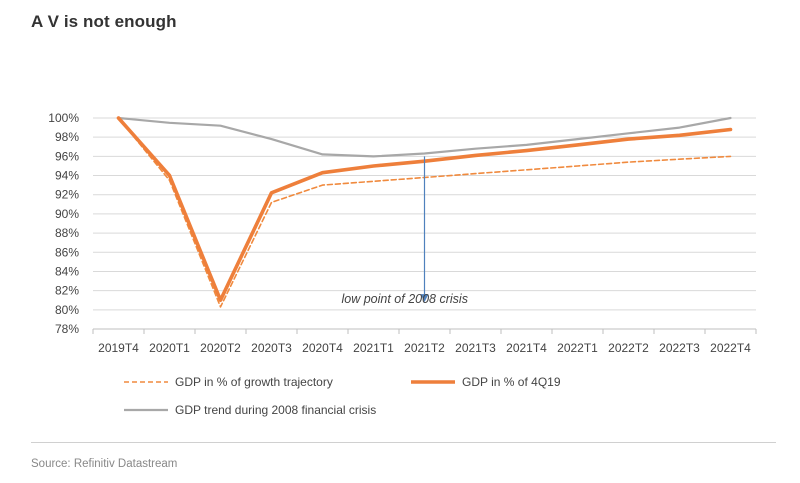 The image size is (800, 483). I want to click on series-line, so click(424, 137).